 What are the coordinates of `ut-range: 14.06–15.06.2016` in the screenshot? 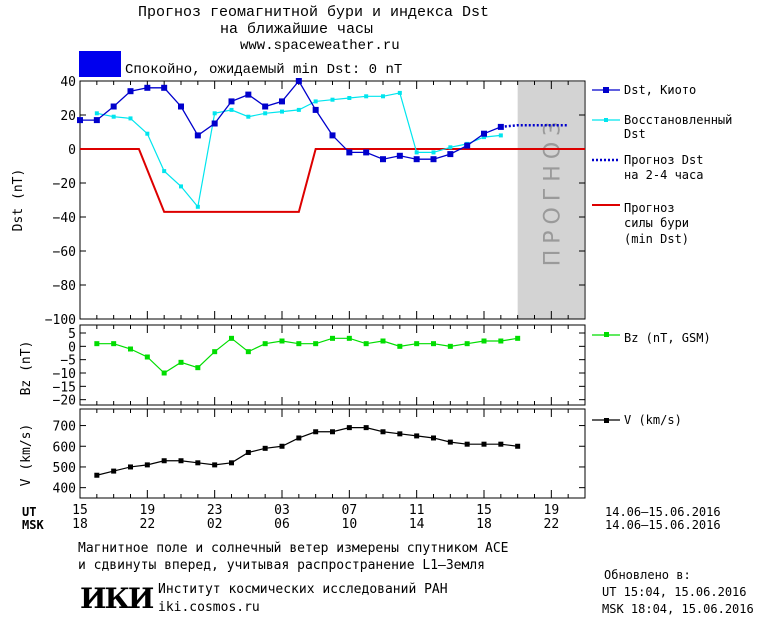 It's located at (663, 512).